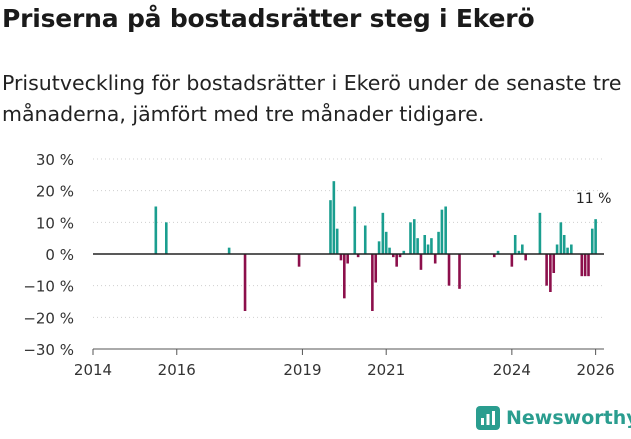  What do you see at coordinates (596, 370) in the screenshot?
I see `x-tick-label: 2026` at bounding box center [596, 370].